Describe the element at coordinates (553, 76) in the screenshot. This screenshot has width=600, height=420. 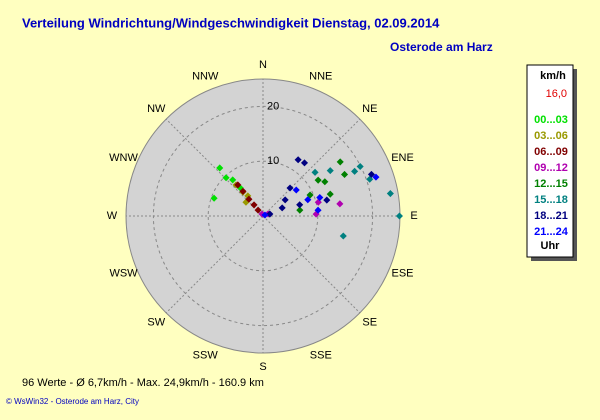
I see `legend-title: km/h` at that location.